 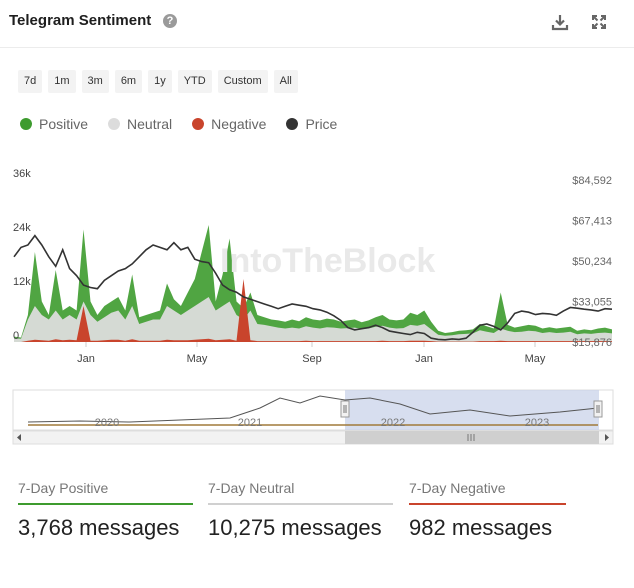 I want to click on range-3m-button: 3m, so click(x=95, y=81).